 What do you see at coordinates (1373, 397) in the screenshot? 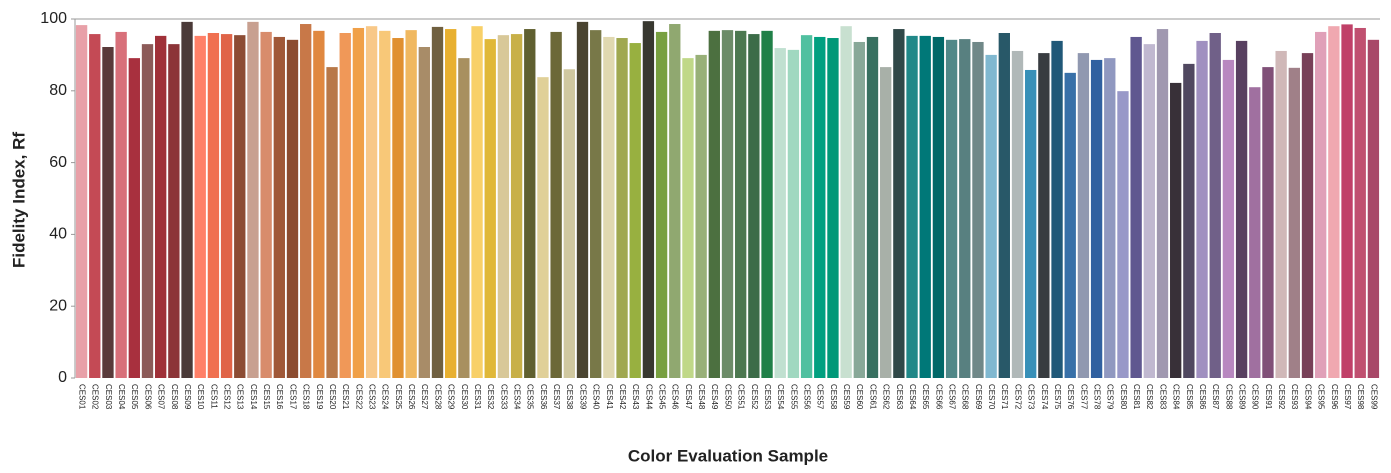
I see `x-tick-label: CES99` at bounding box center [1373, 397].